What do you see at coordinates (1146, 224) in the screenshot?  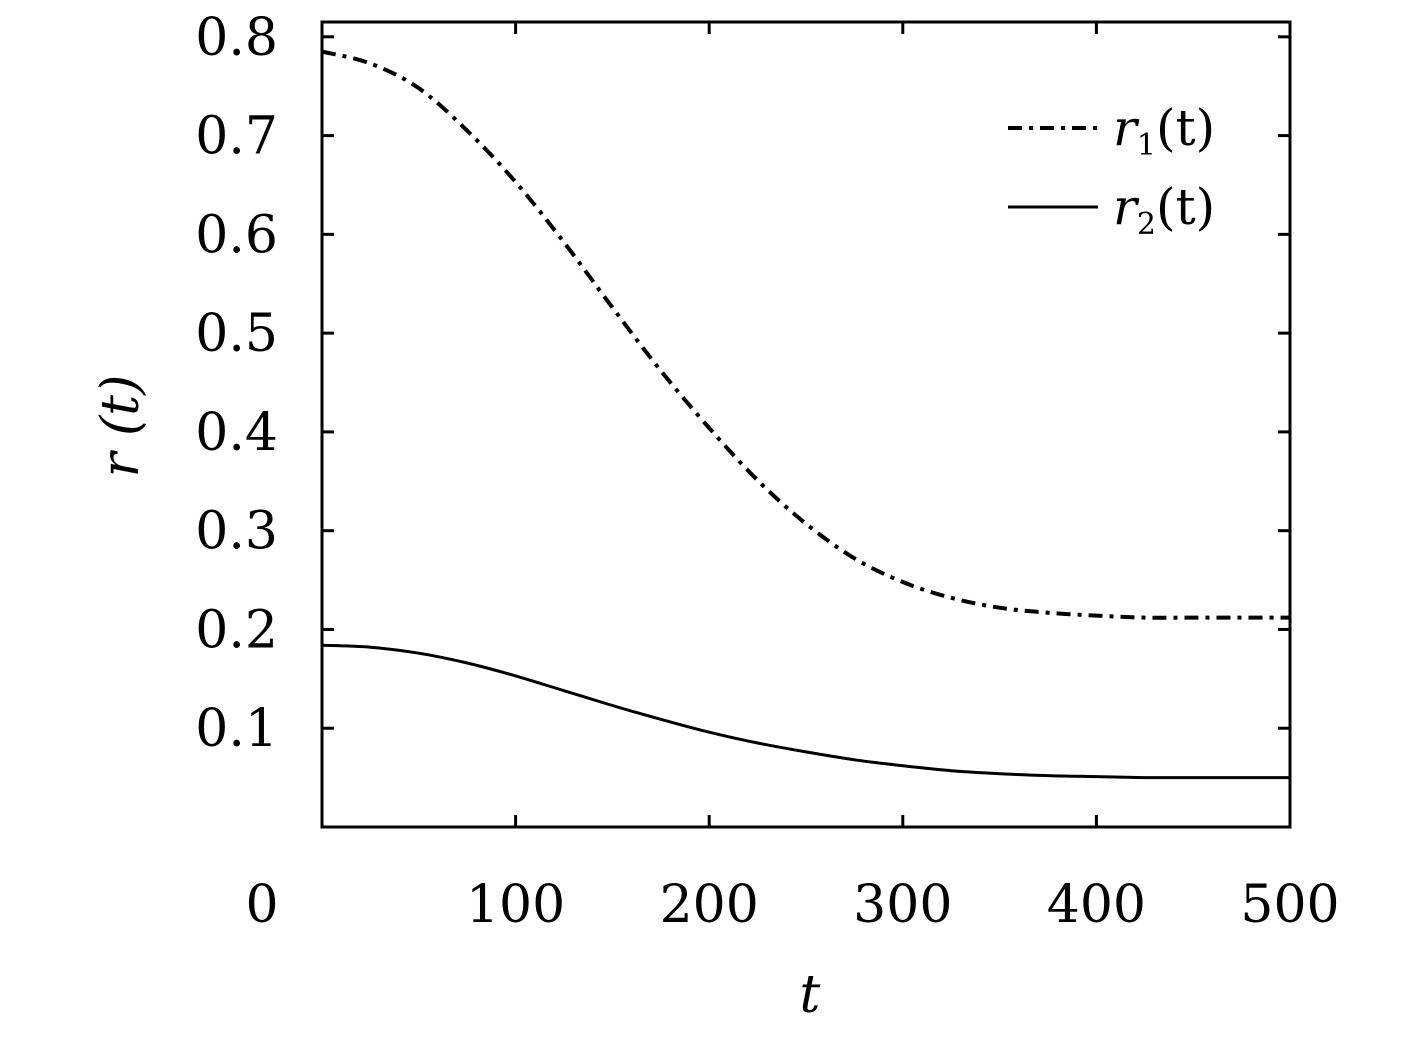 I see `legend-r2-sub: 2` at bounding box center [1146, 224].